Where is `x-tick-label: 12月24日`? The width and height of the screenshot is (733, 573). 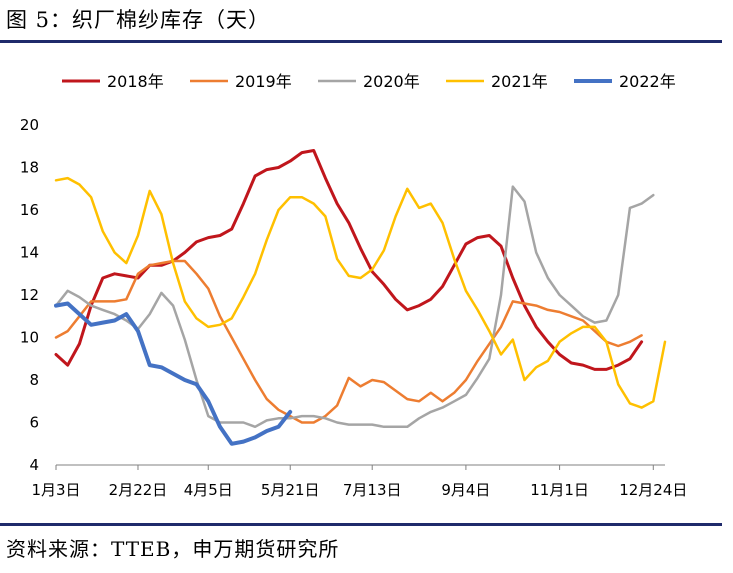
x-tick-label: 12月24日 is located at coordinates (653, 490).